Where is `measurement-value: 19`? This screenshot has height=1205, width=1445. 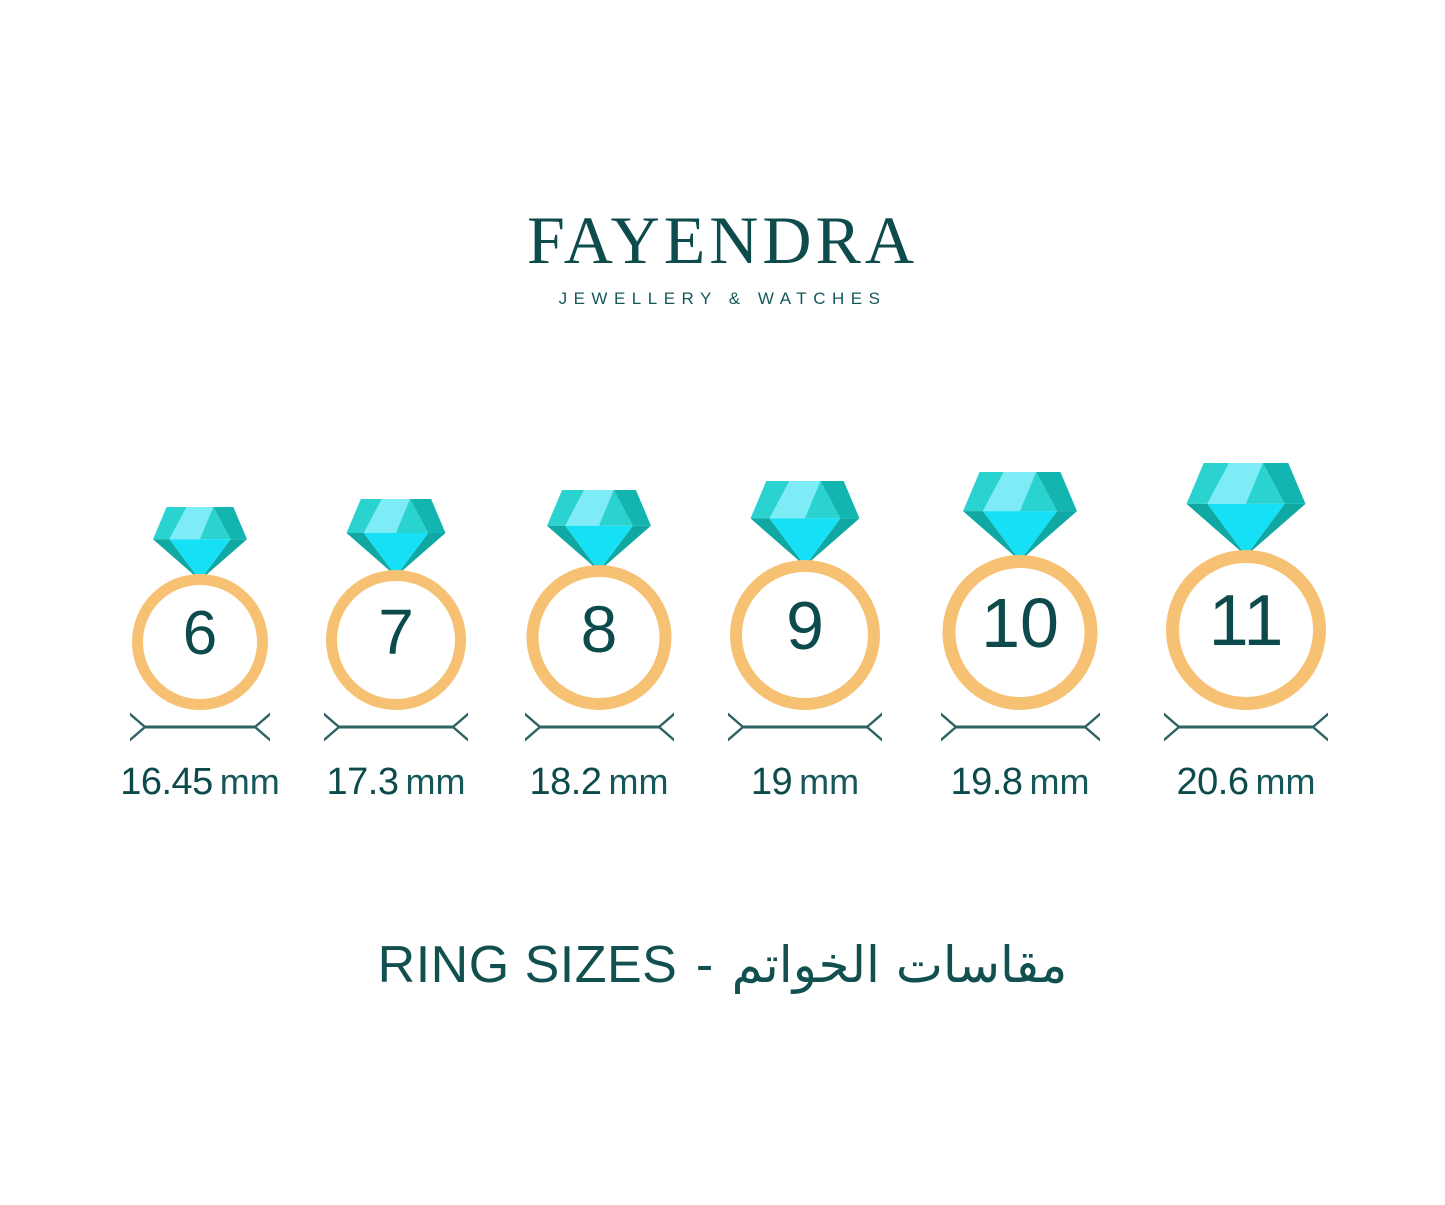
measurement-value: 19 is located at coordinates (771, 782).